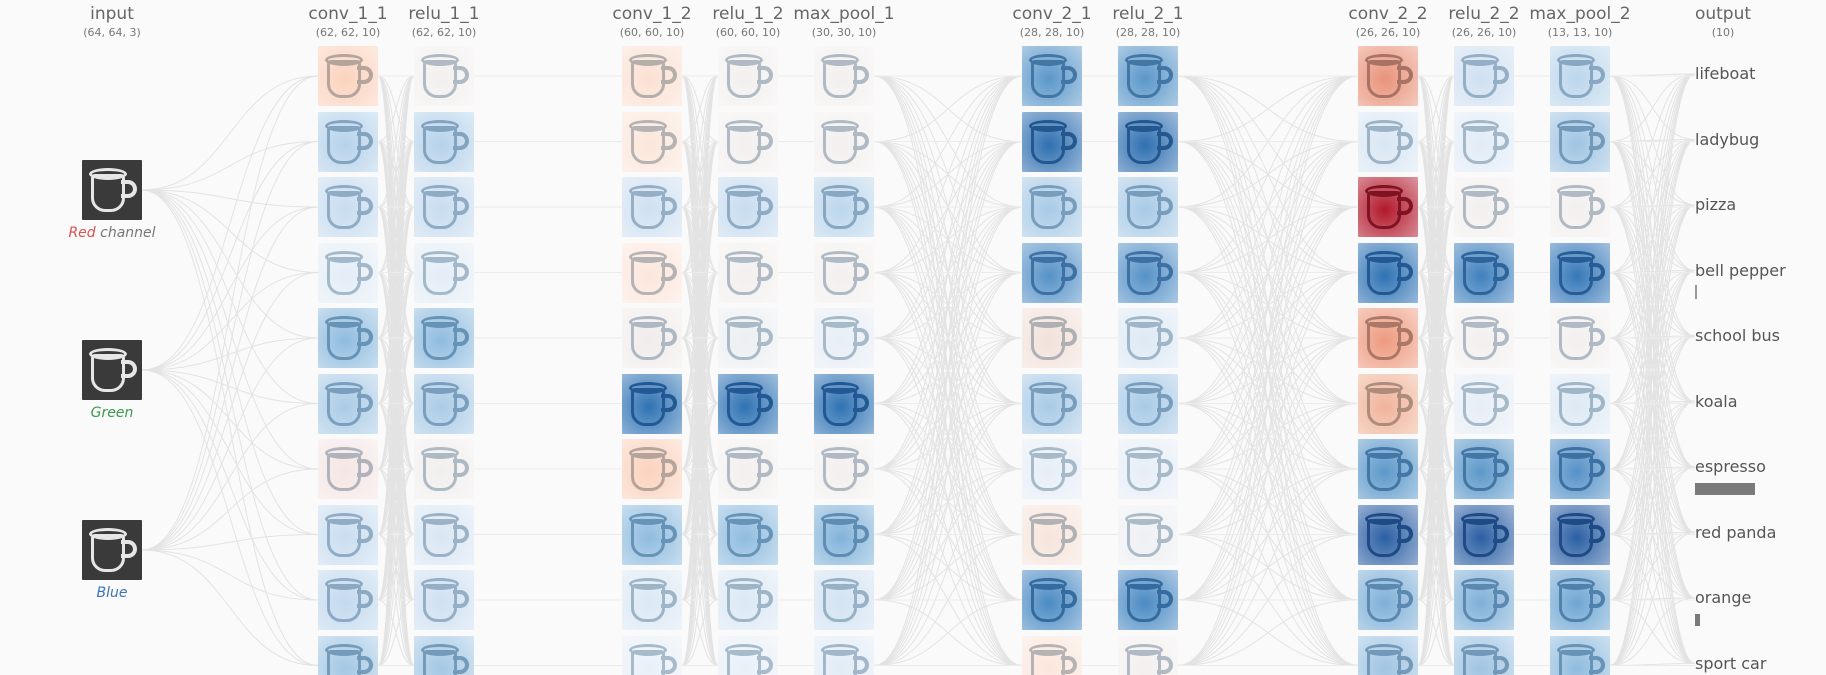 Image resolution: width=1826 pixels, height=675 pixels. Describe the element at coordinates (652, 14) in the screenshot. I see `layer-title: conv_1_2` at that location.